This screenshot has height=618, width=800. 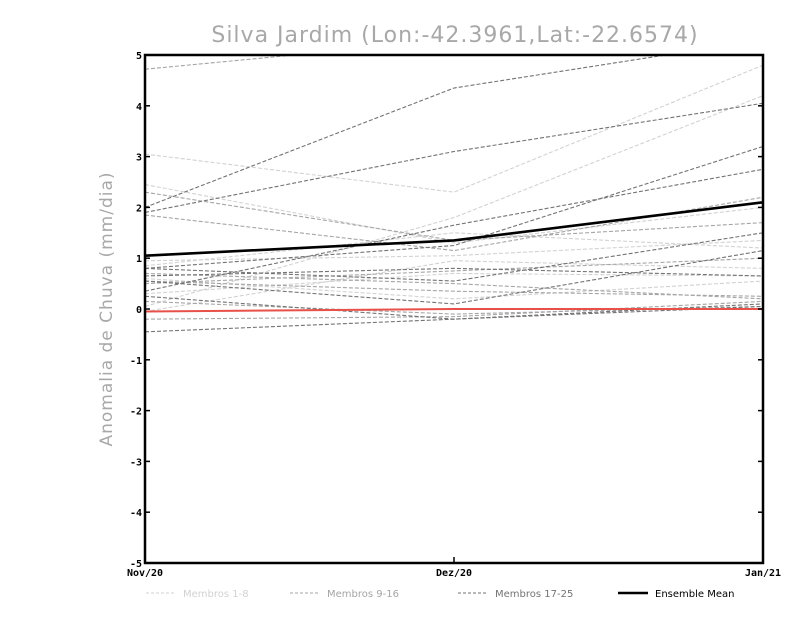 What do you see at coordinates (136, 513) in the screenshot?
I see `y-tick-label: -4` at bounding box center [136, 513].